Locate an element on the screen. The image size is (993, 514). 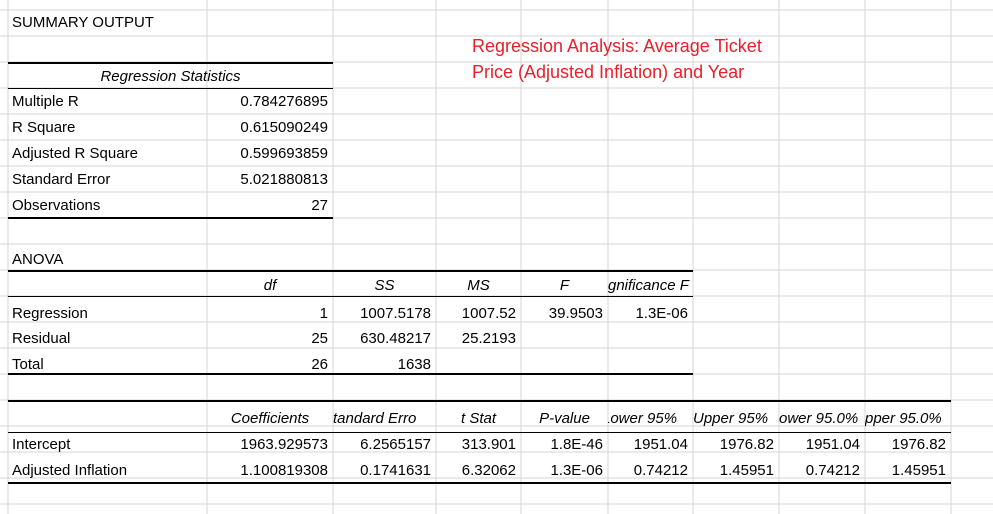
anova-cell-ss: 1638 is located at coordinates (414, 364).